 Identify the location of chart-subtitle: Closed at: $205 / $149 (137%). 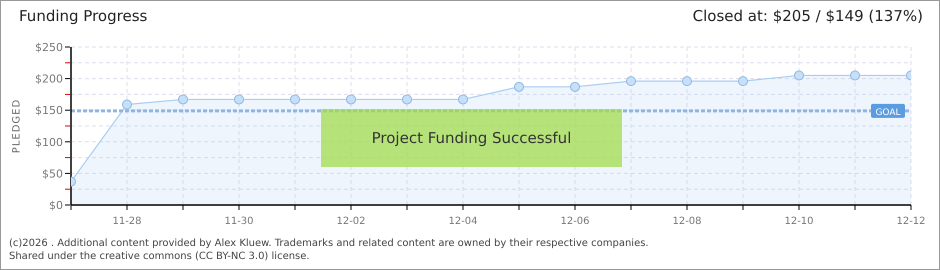
(807, 16).